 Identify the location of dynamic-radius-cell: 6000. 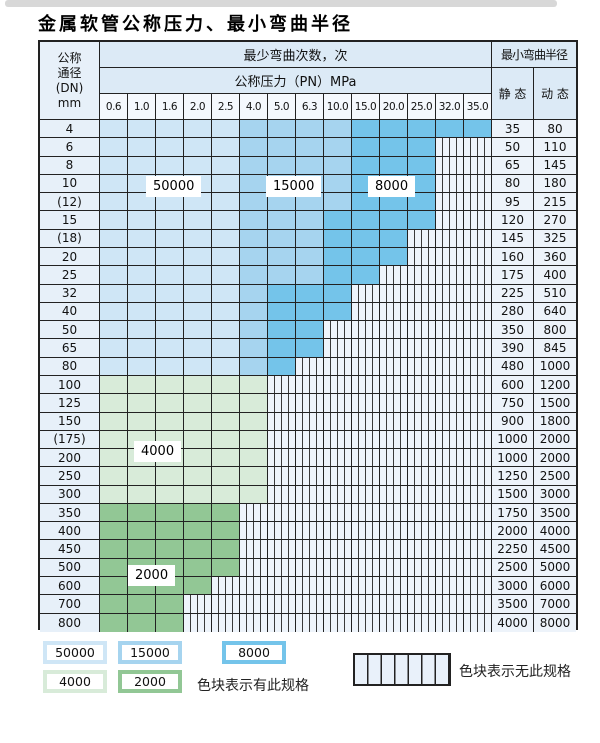
(555, 586).